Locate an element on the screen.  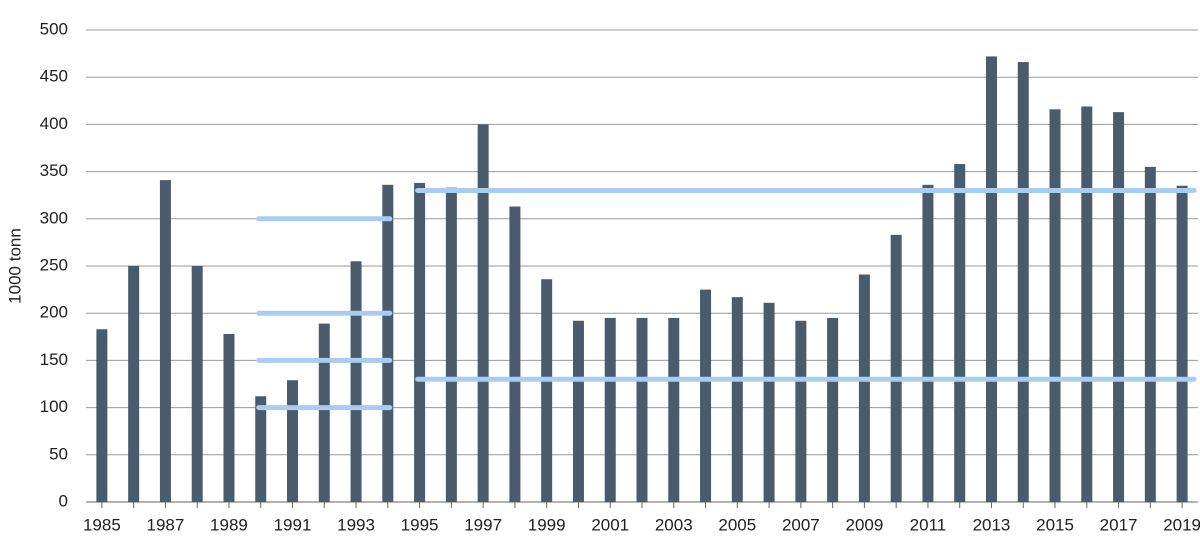
x-tick-label: 1989 is located at coordinates (229, 524).